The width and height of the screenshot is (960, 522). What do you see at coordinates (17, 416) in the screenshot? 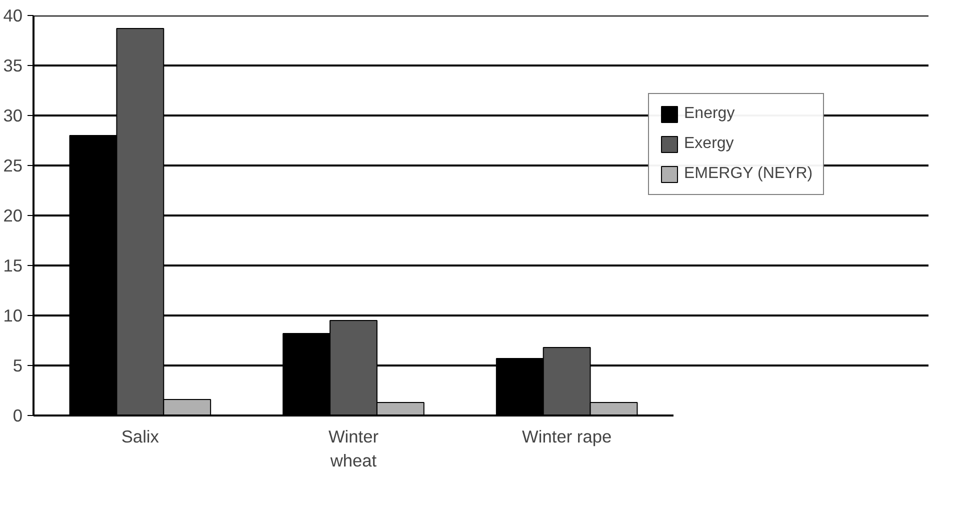
I see `y-tick-label: 0` at bounding box center [17, 416].